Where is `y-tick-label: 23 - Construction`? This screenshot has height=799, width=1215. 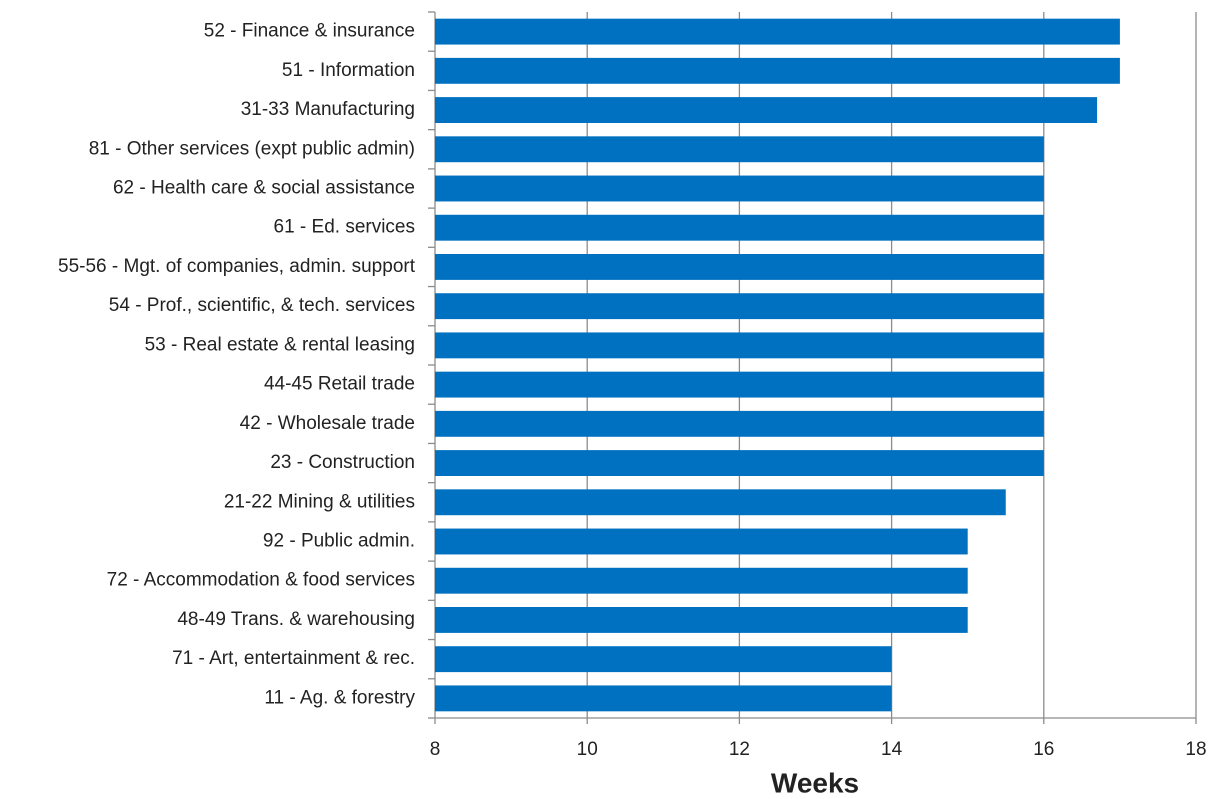
y-tick-label: 23 - Construction is located at coordinates (342, 462).